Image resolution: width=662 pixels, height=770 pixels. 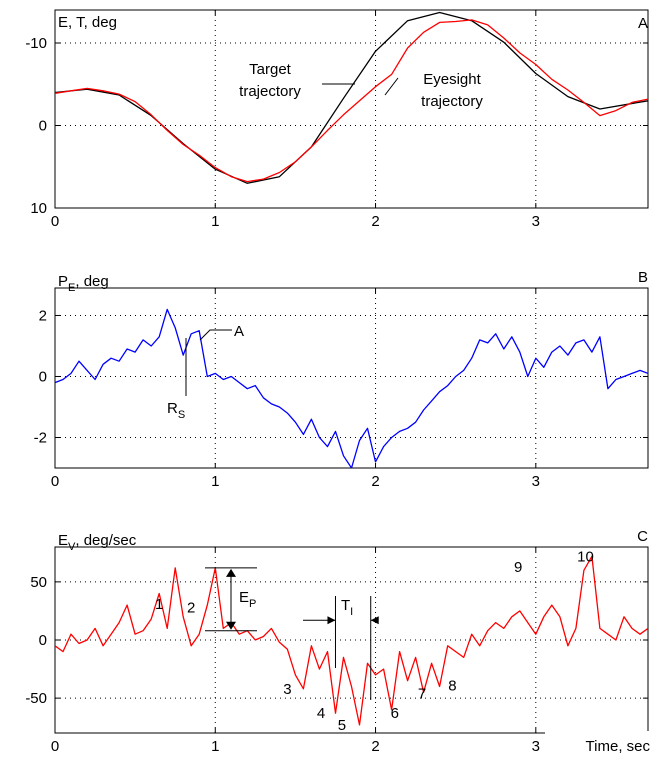 I want to click on y-axis-label: PE, deg, so click(x=83, y=283).